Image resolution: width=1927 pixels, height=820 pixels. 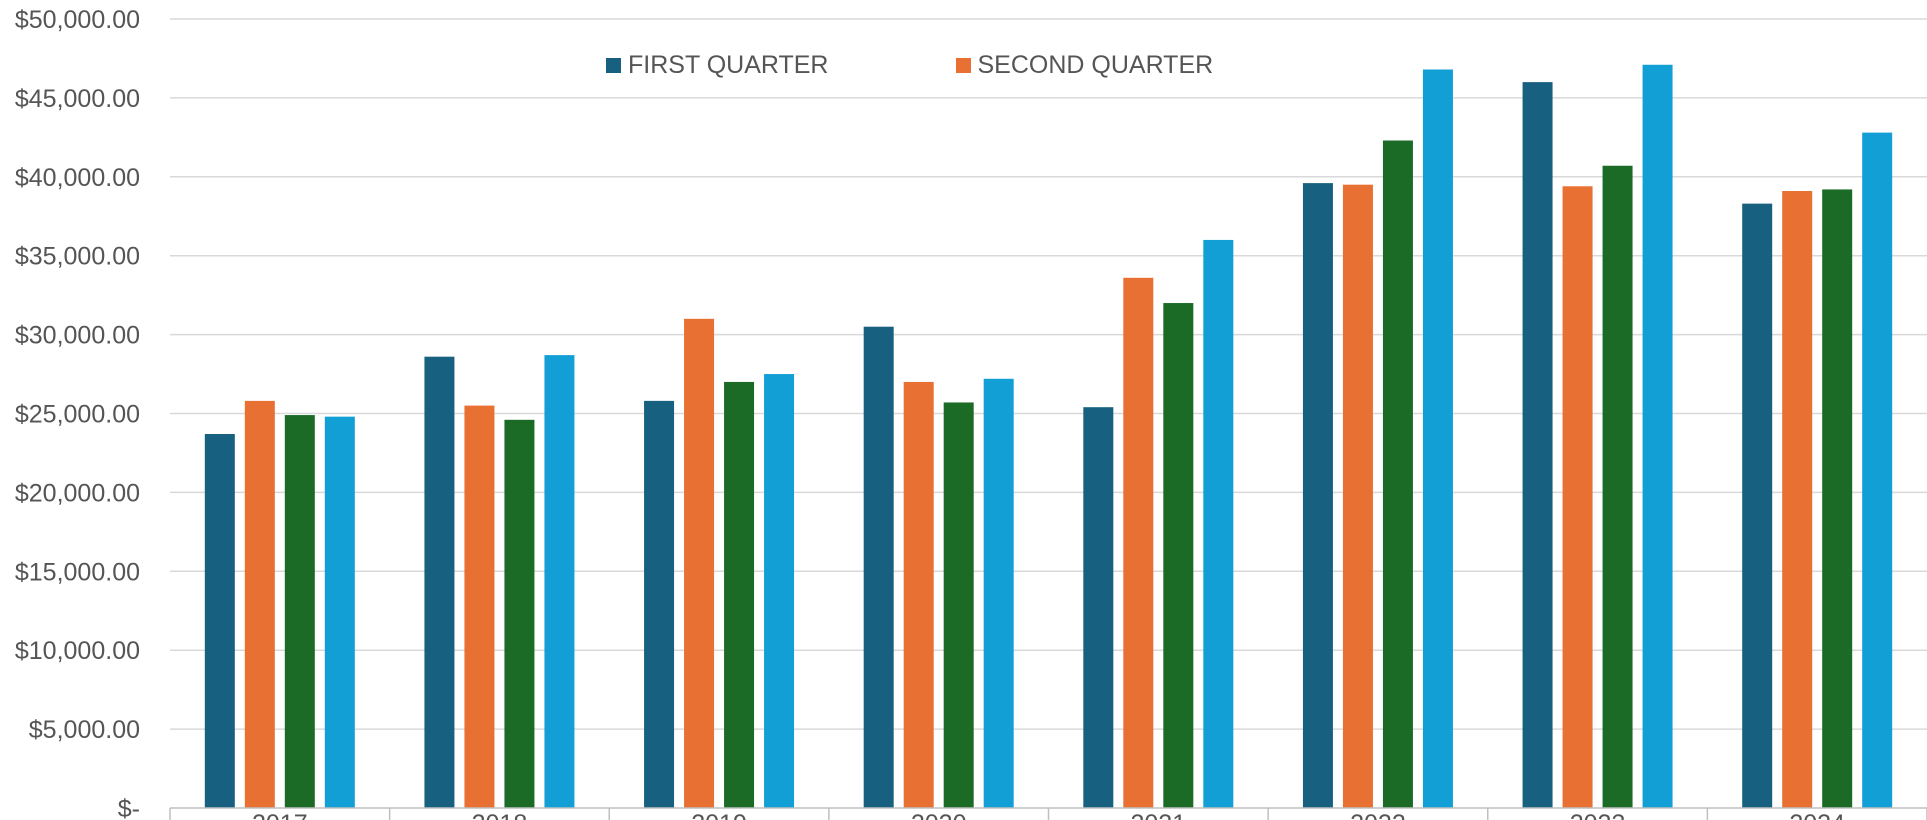 What do you see at coordinates (1218, 524) in the screenshot?
I see `bar-series-4-2021` at bounding box center [1218, 524].